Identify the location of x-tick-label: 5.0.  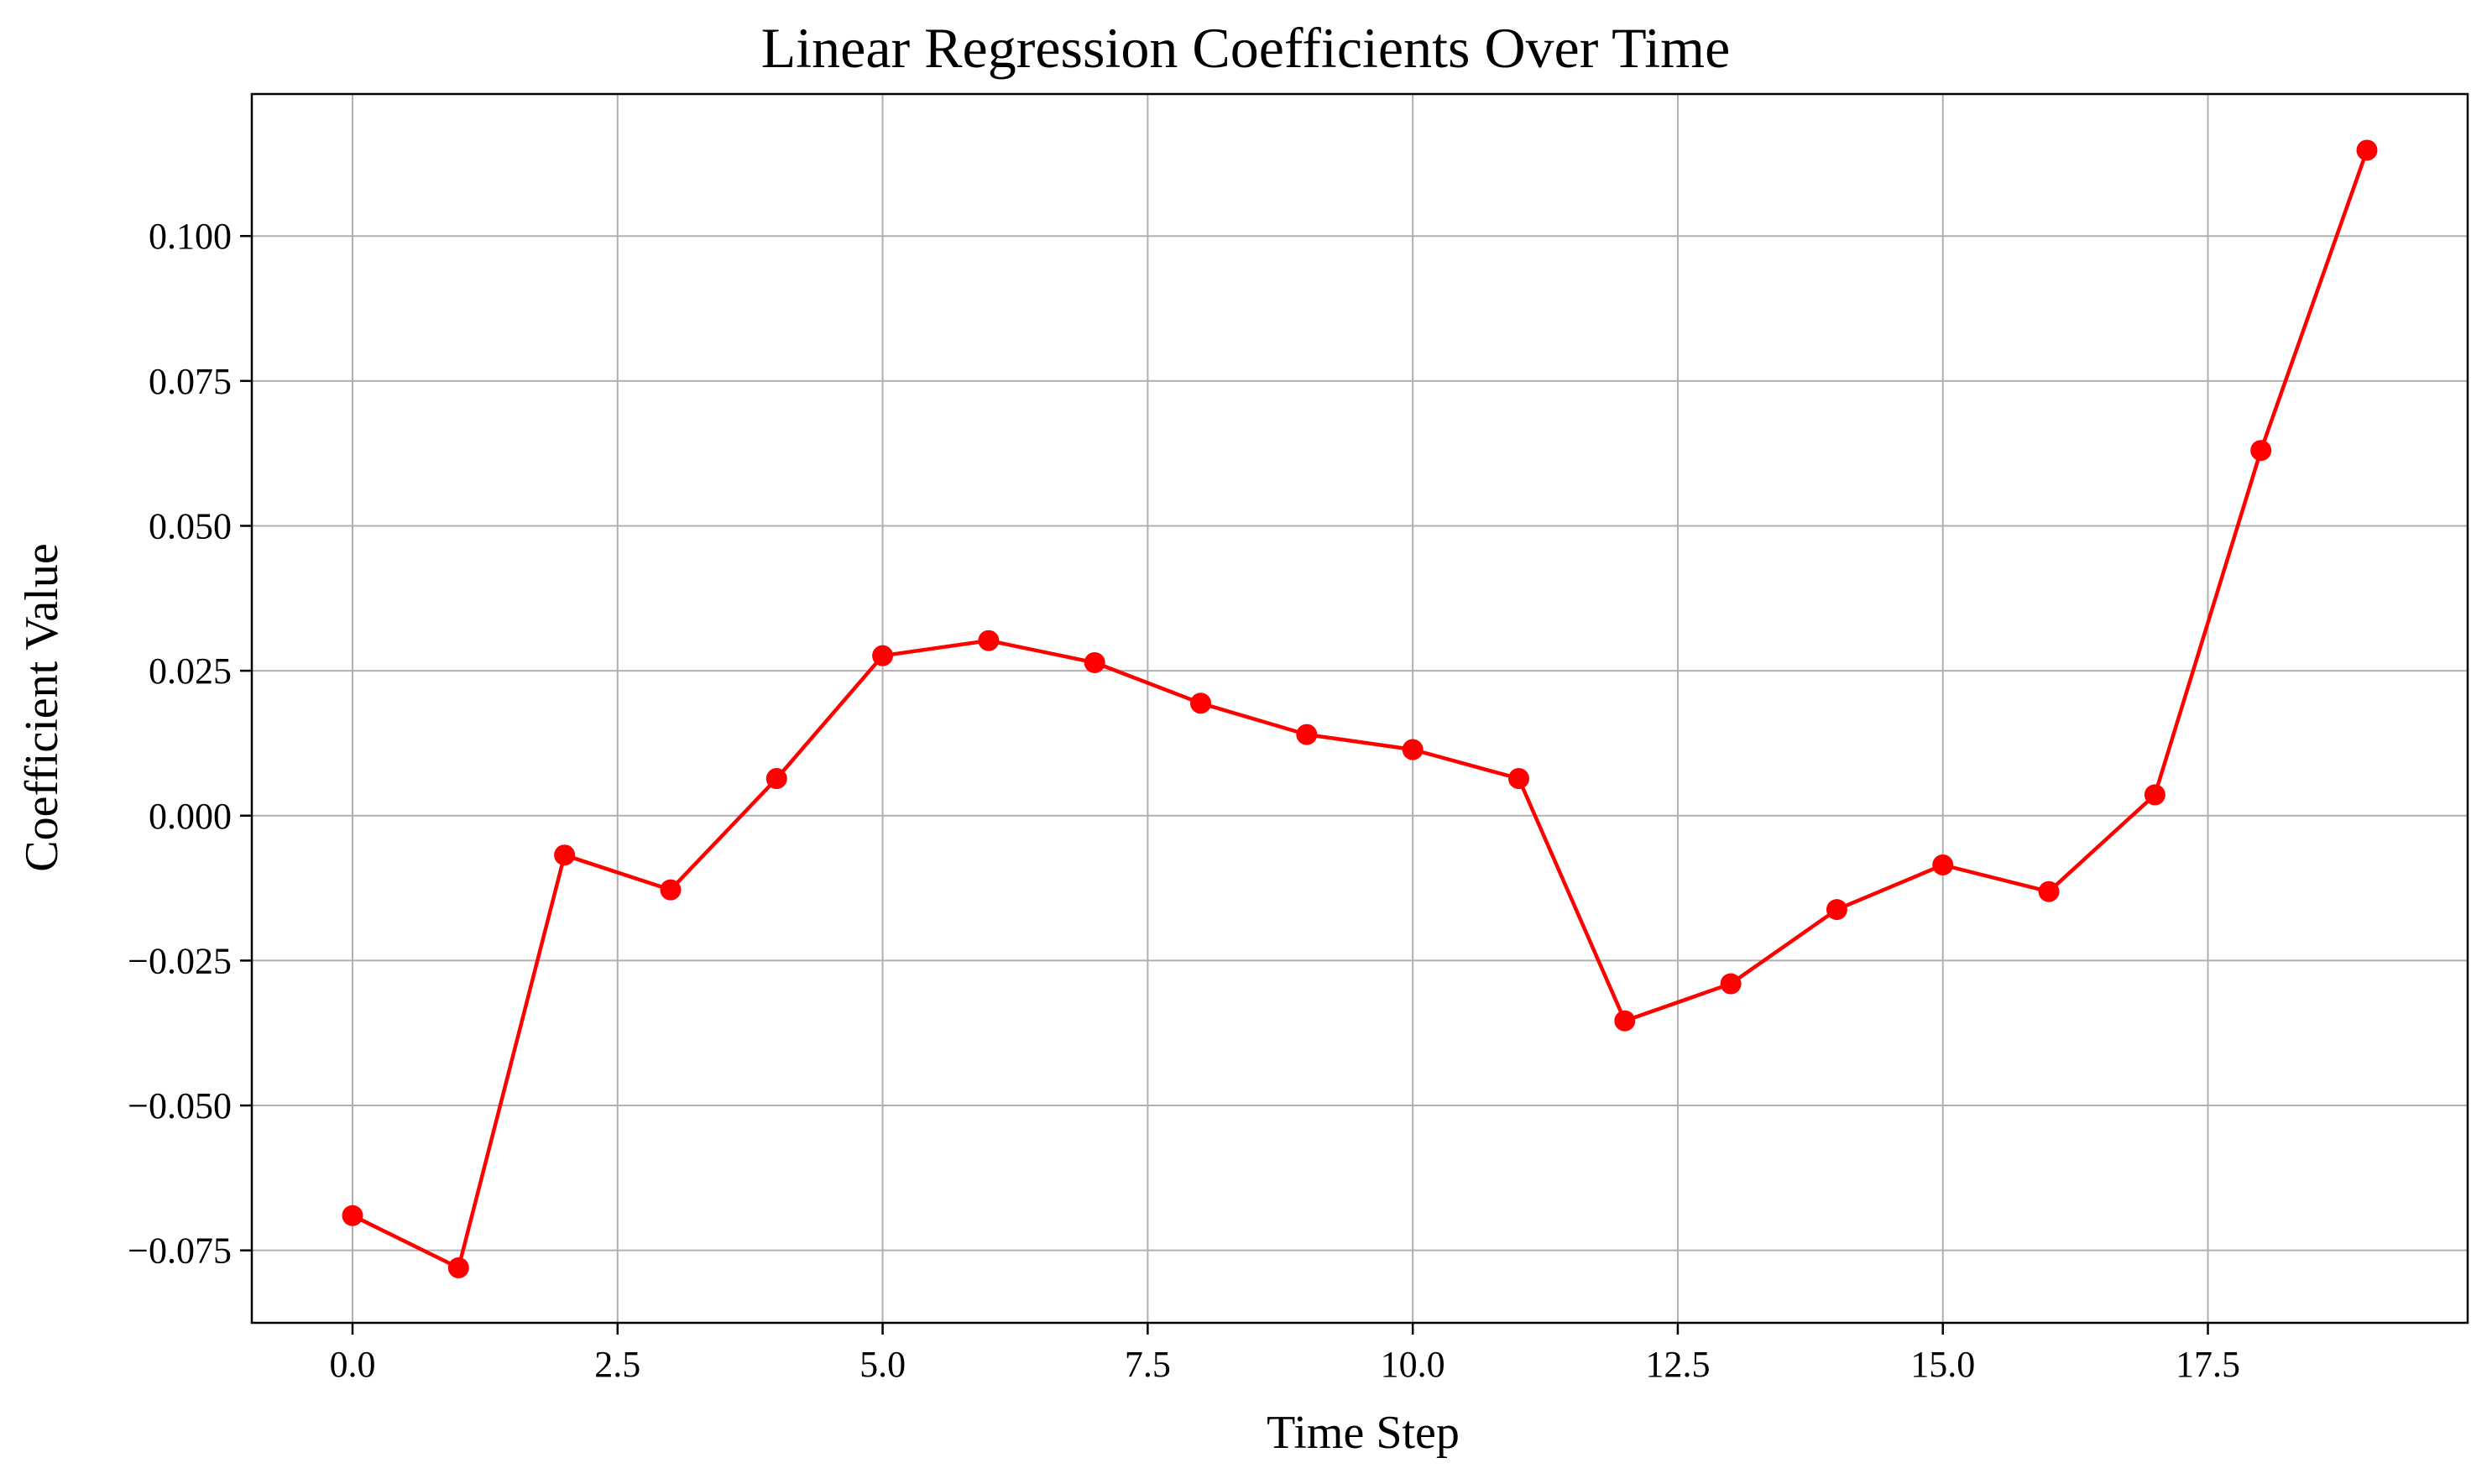
(883, 1364).